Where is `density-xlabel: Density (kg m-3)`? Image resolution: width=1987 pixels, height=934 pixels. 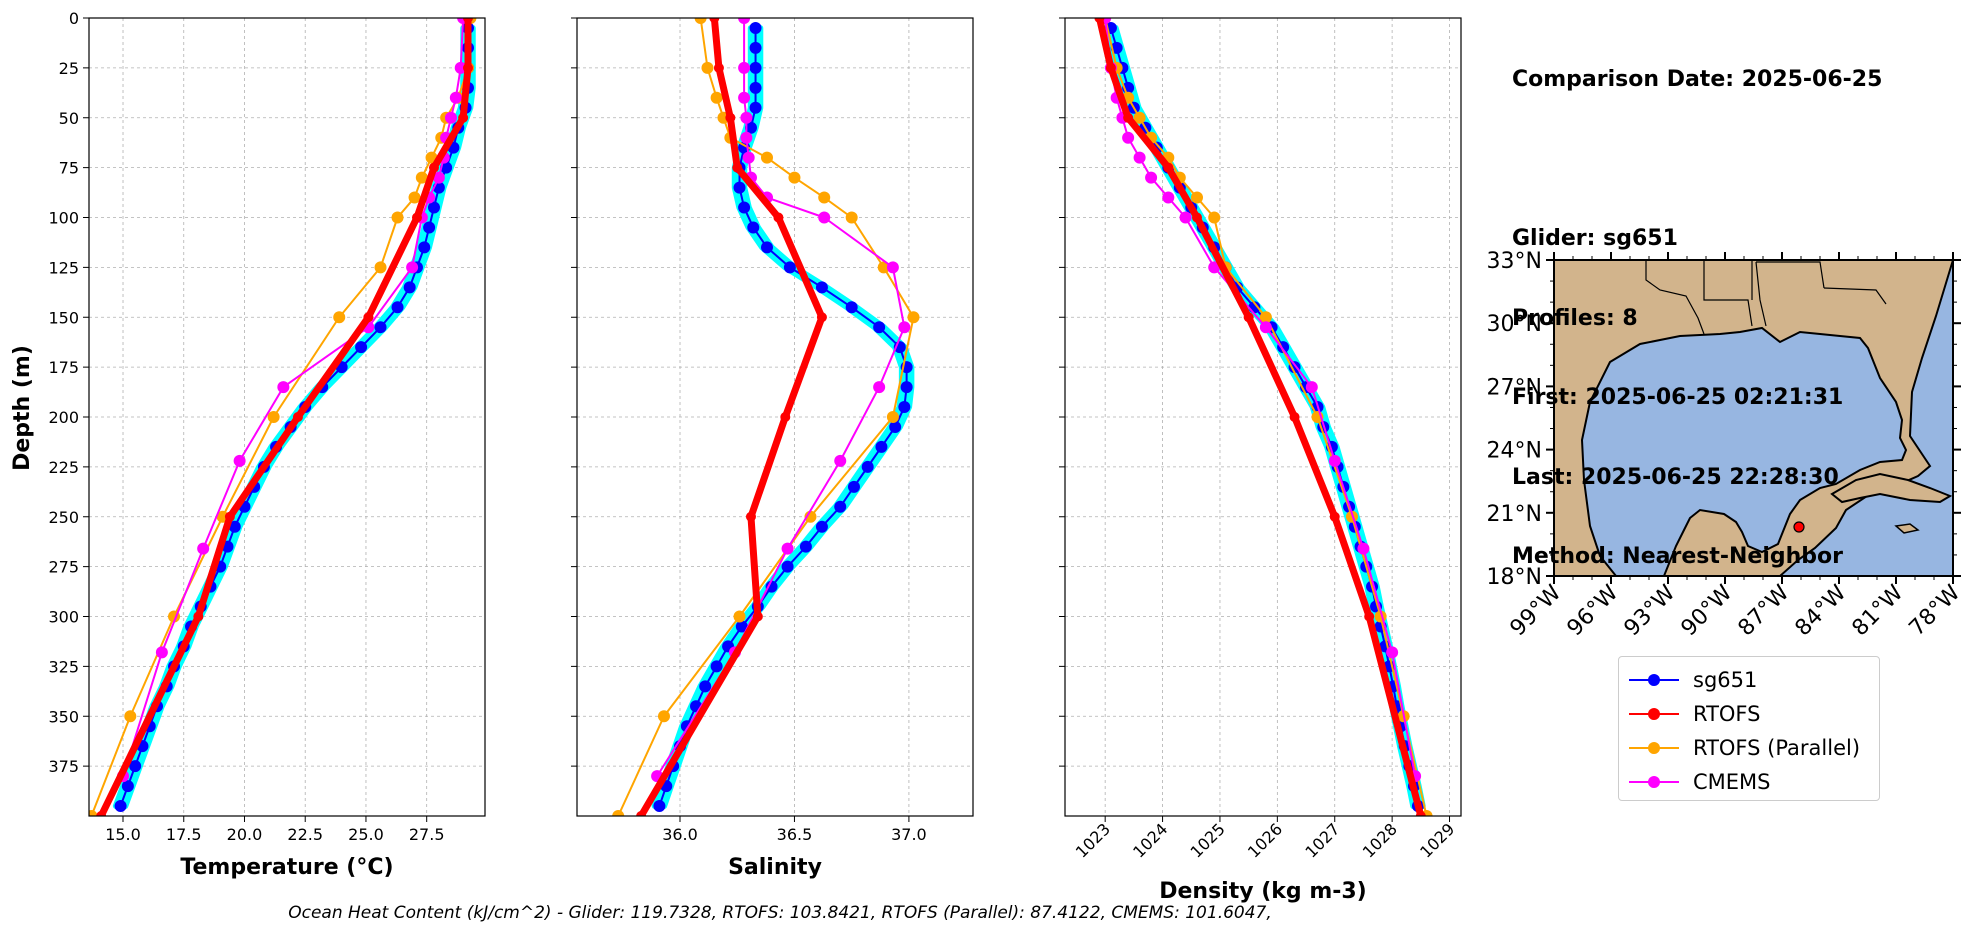
density-xlabel: Density (kg m-3) is located at coordinates (1263, 891).